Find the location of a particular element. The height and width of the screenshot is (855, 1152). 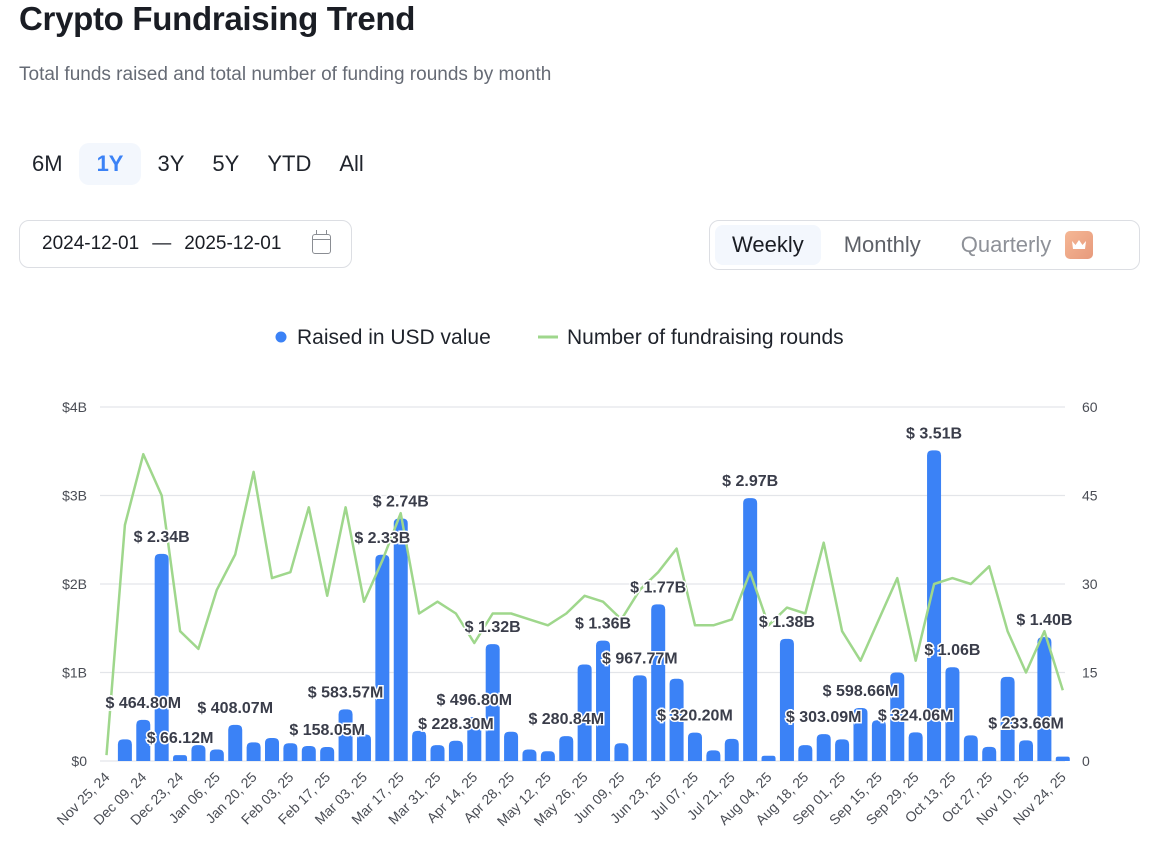

bar-value-label: $ 1.36B is located at coordinates (603, 624).